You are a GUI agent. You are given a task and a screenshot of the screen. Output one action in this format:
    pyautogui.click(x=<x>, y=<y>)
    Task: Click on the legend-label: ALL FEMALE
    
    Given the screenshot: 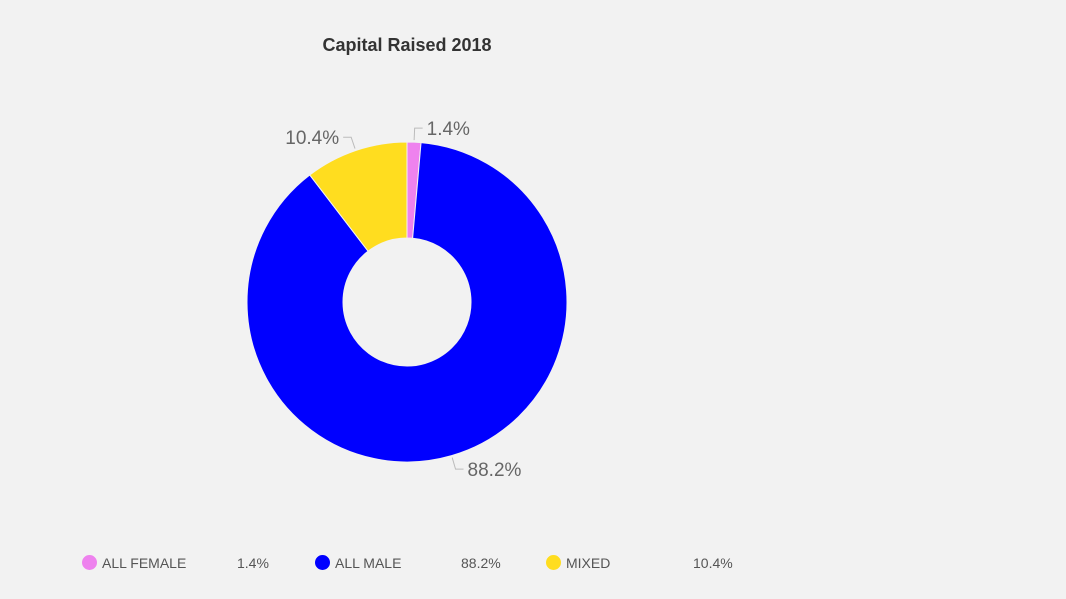 What is the action you would take?
    pyautogui.click(x=144, y=563)
    